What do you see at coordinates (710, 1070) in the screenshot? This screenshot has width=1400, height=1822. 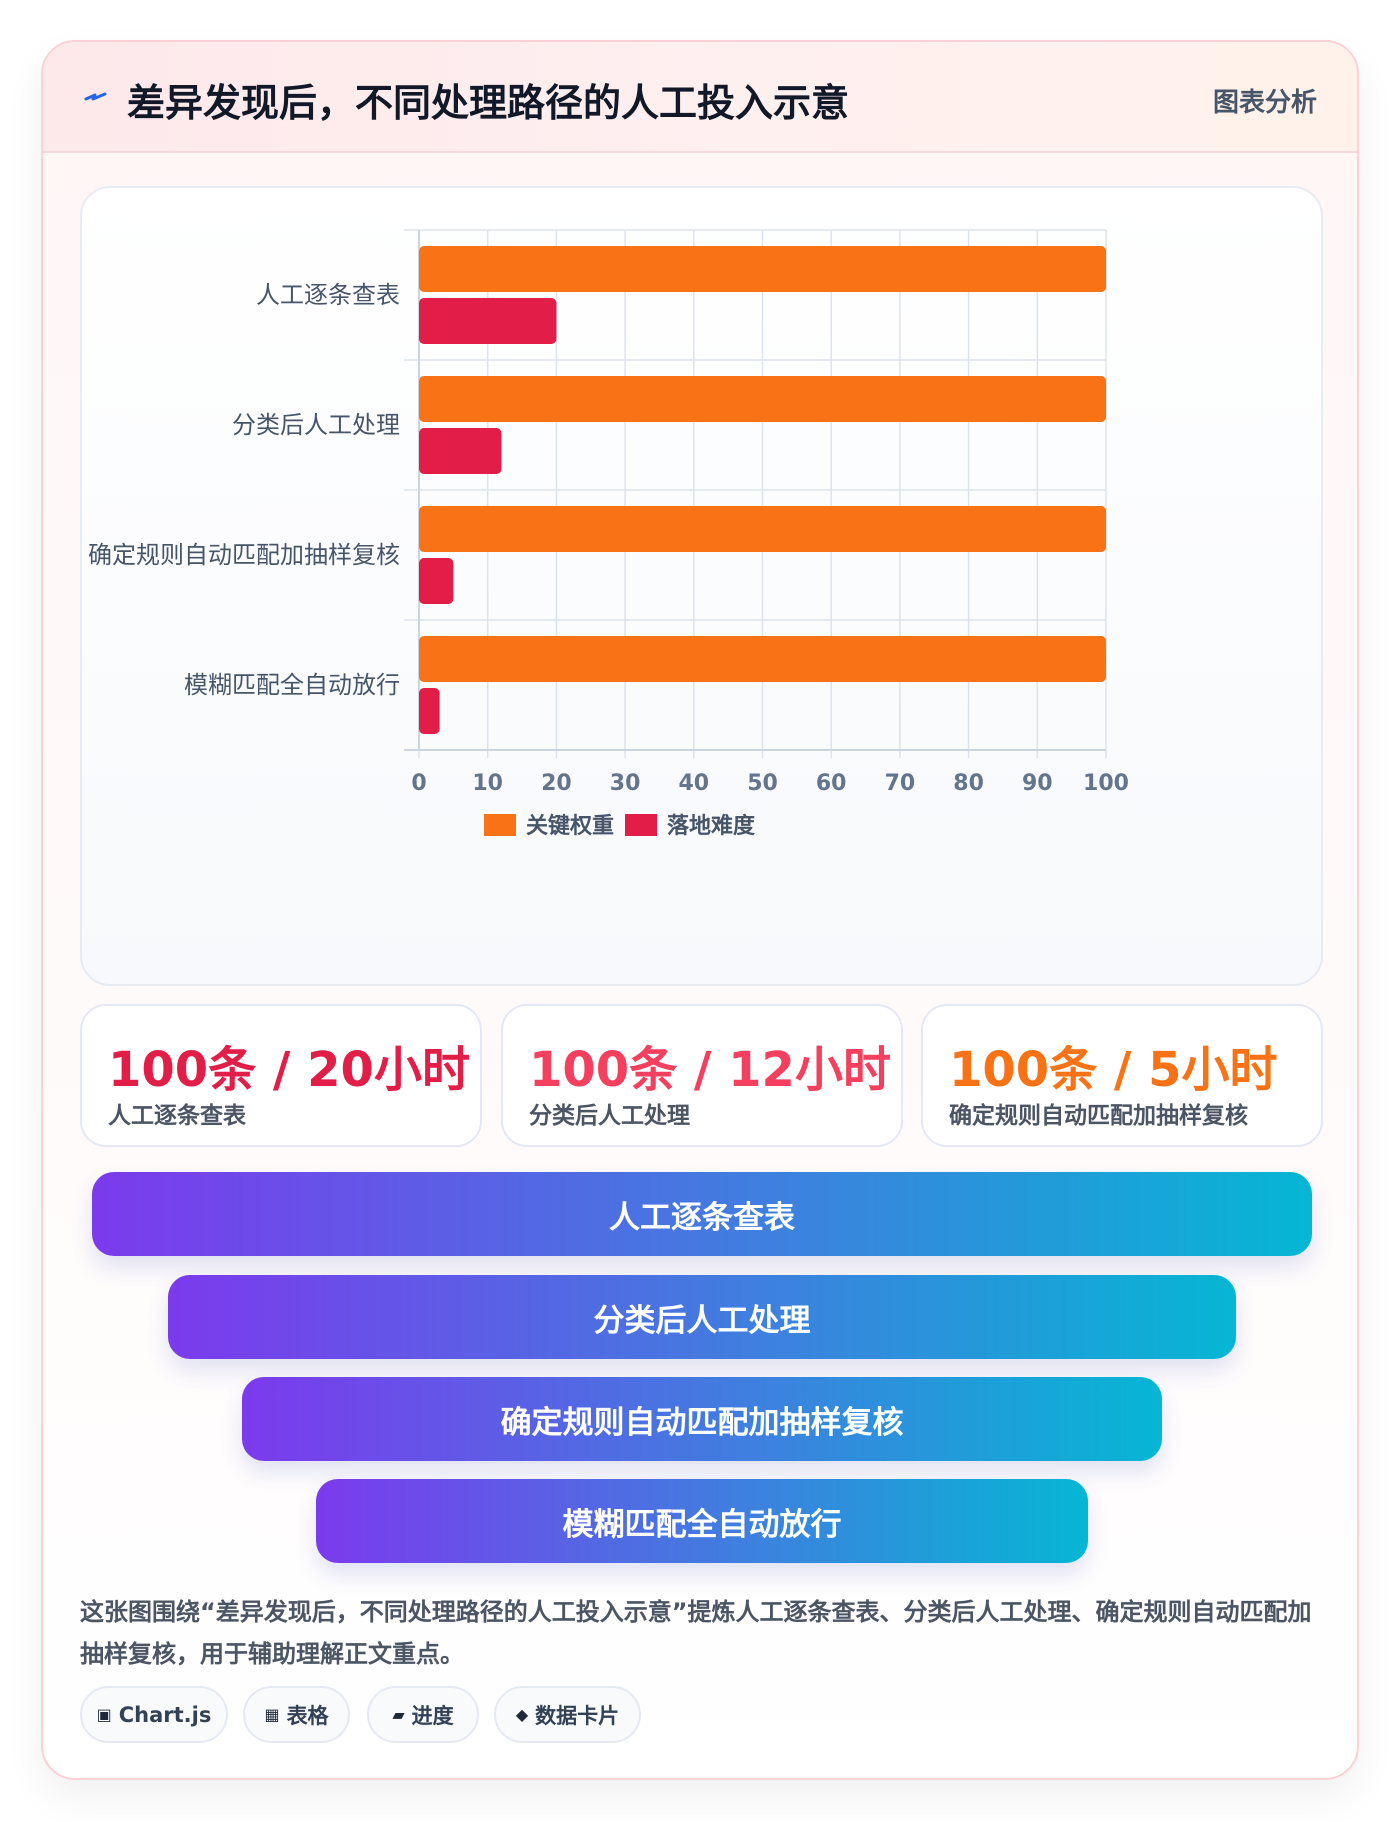 I see `stat-value: 100条 / 12小时` at bounding box center [710, 1070].